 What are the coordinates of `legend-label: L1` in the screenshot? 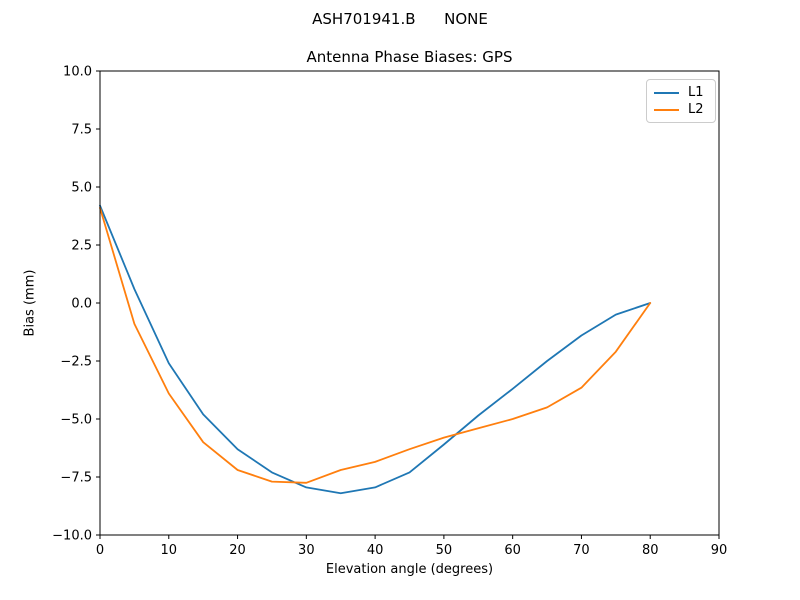 It's located at (696, 92).